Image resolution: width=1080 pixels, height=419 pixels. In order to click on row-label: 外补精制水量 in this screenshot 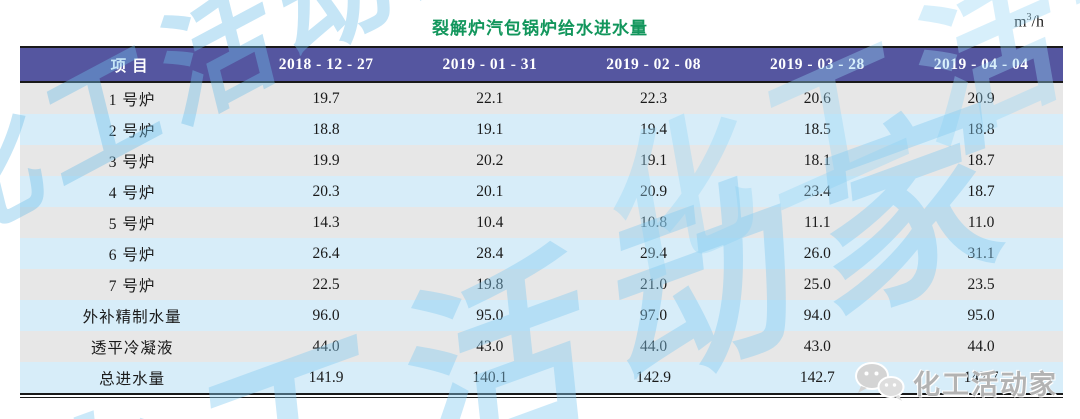, I will do `click(132, 317)`.